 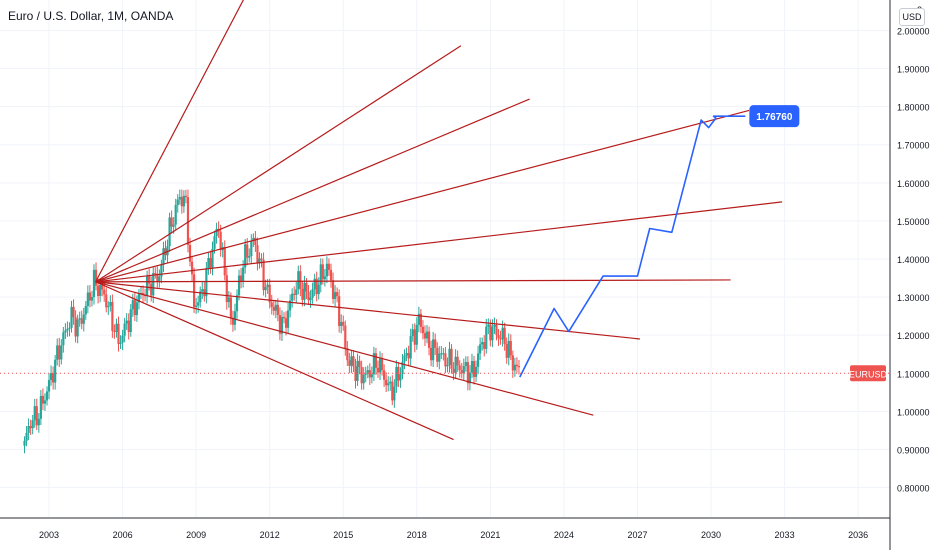 I want to click on x-tick-label: 2030, so click(x=711, y=535).